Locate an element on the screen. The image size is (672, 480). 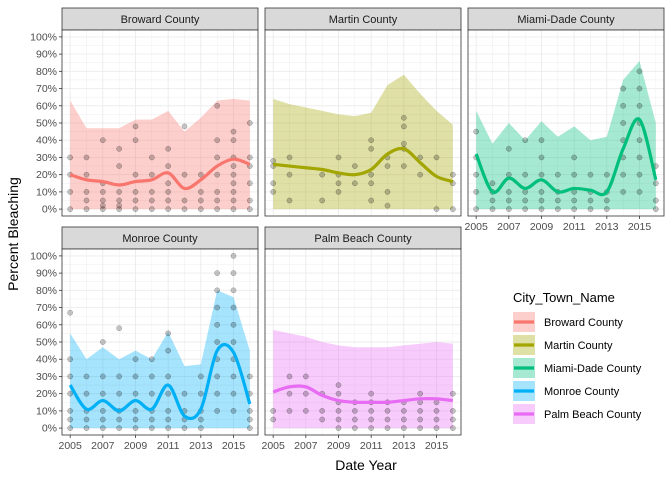
y-tick-label: 90% is located at coordinates (46, 274).